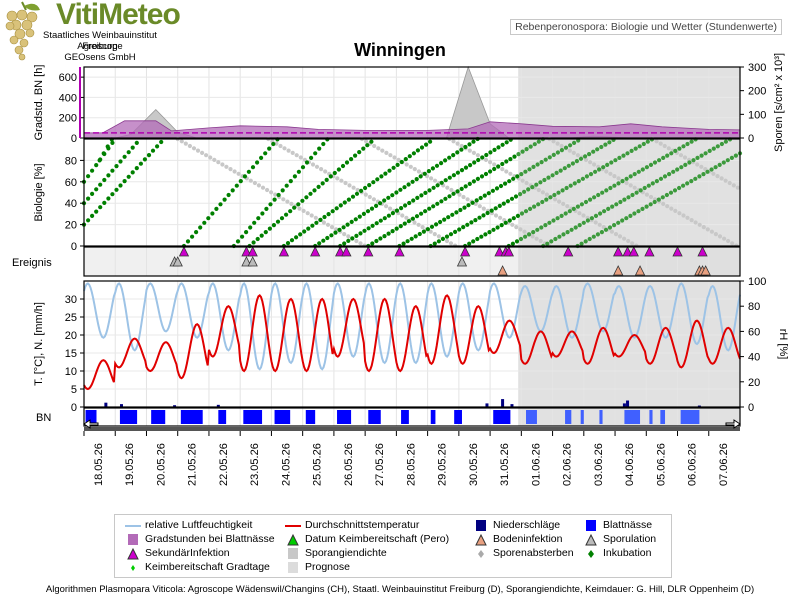 This screenshot has height=600, width=800. Describe the element at coordinates (128, 417) in the screenshot. I see `wetness-bar` at that location.